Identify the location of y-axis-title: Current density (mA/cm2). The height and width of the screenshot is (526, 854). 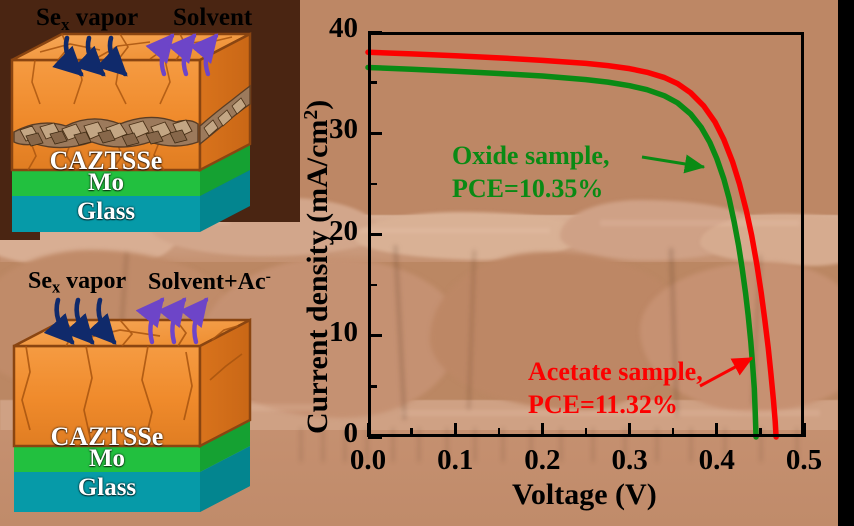
(317, 267).